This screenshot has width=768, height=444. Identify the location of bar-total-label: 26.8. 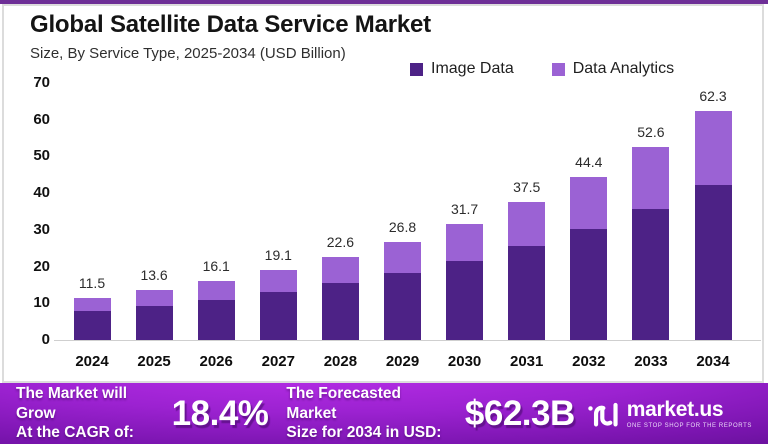
(402, 226).